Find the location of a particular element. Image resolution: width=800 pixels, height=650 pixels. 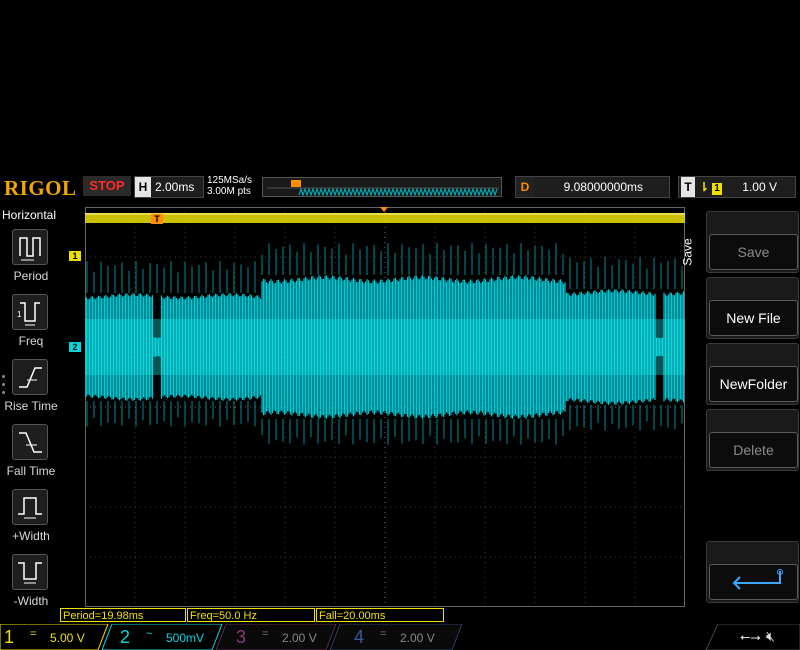

measure-item-pos-width: +Width is located at coordinates (30, 520).